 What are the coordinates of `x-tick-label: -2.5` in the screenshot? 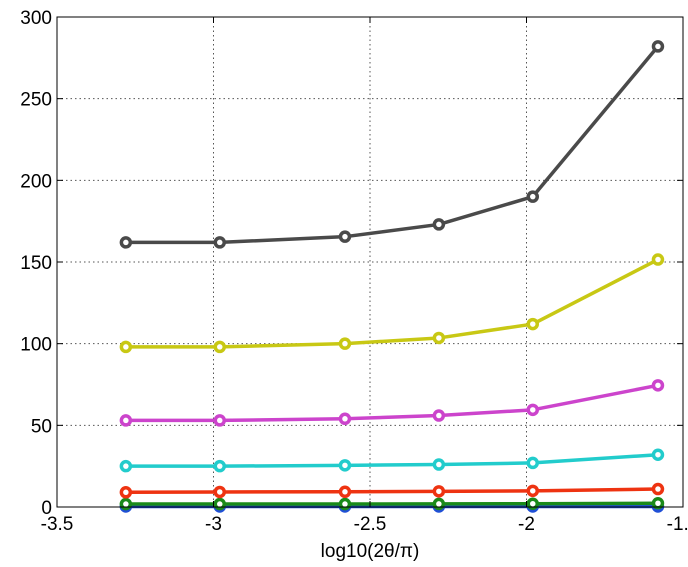 It's located at (370, 524).